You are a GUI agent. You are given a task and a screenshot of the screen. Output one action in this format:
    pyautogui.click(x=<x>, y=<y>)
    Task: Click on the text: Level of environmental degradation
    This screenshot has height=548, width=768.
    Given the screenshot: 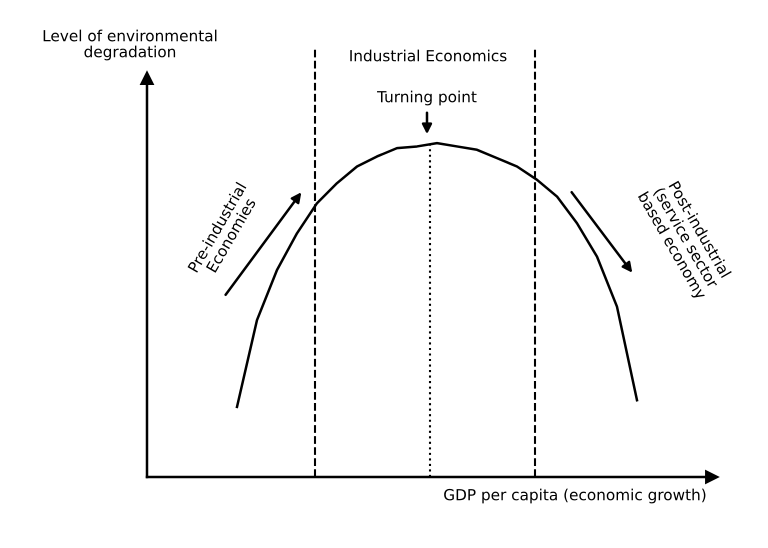 What is the action you would take?
    pyautogui.click(x=130, y=45)
    